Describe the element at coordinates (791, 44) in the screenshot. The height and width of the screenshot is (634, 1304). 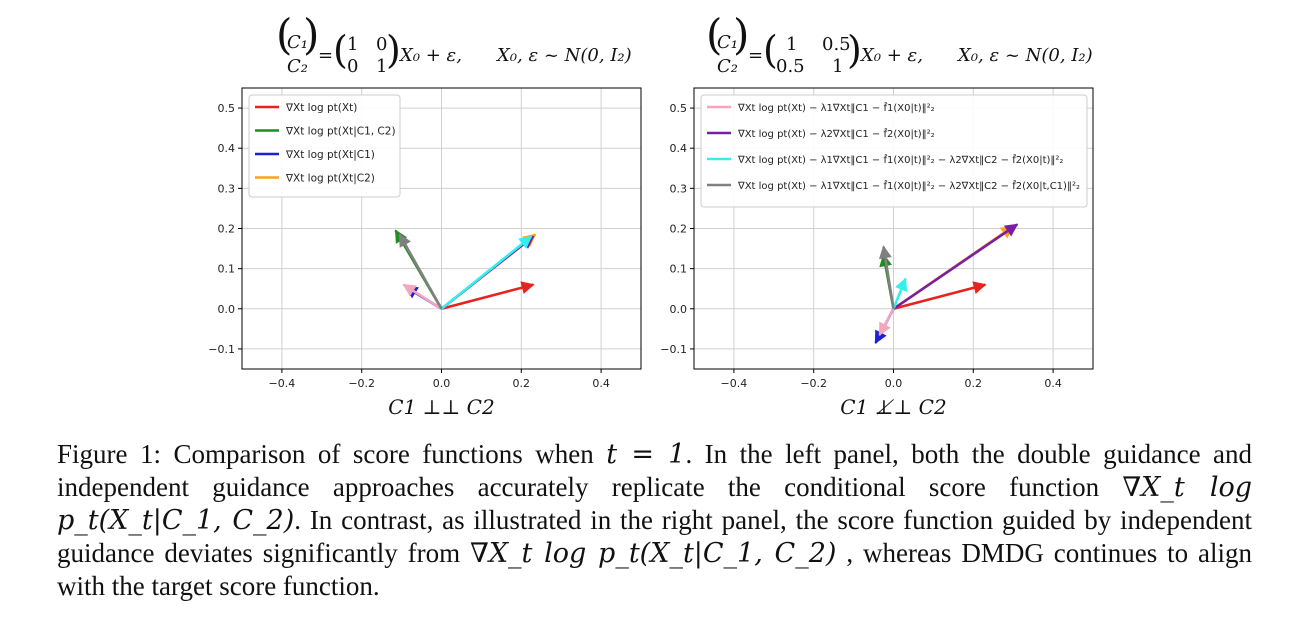
I see `right-title-m11: 1` at that location.